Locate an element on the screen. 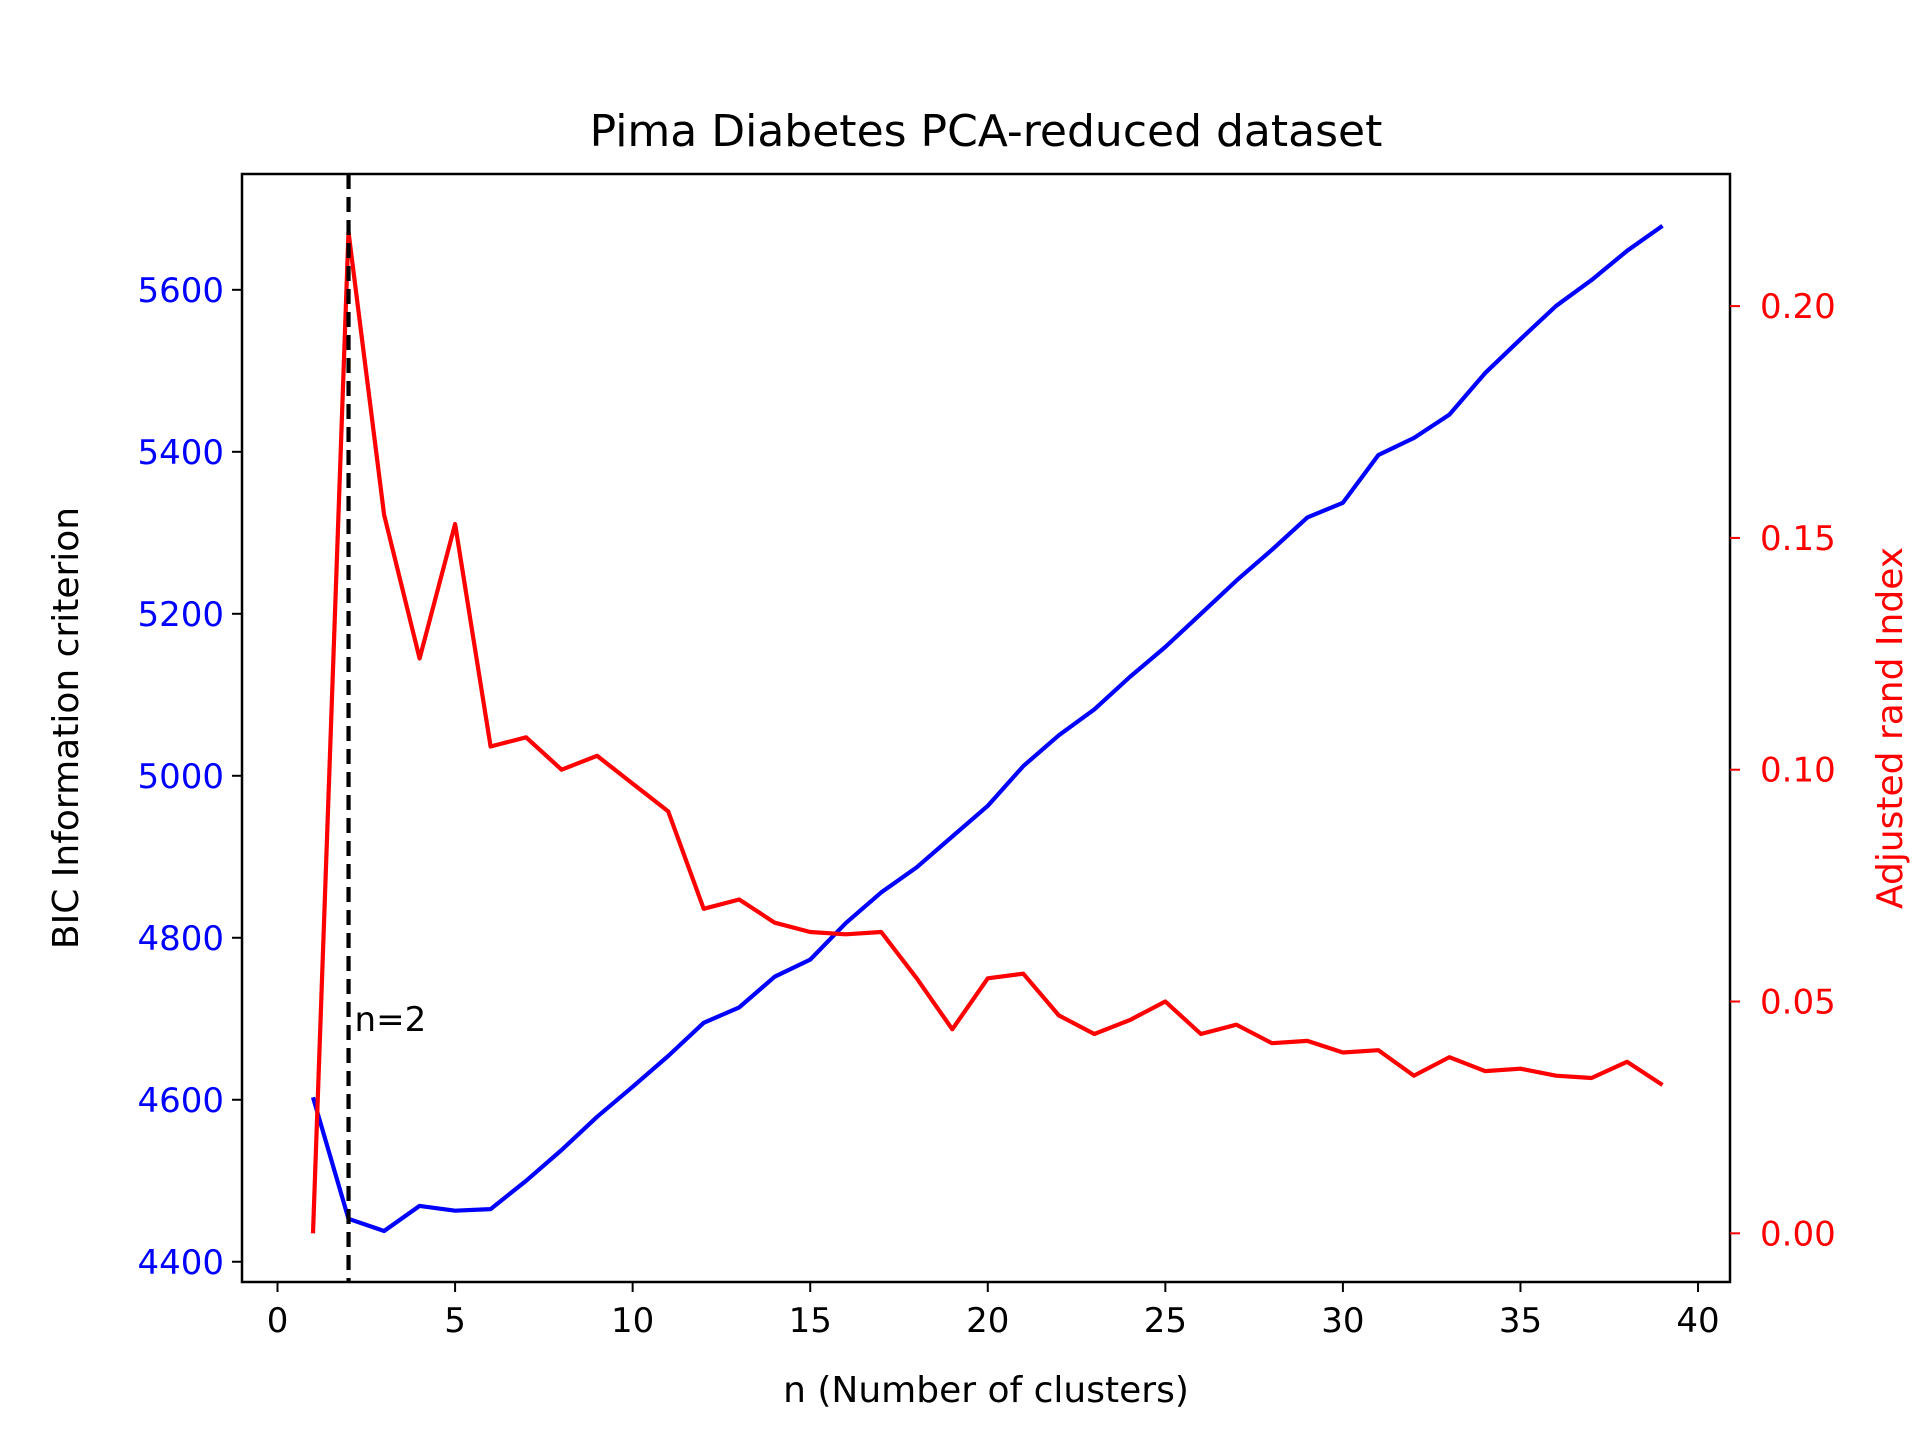  chart-title: Pima Diabetes PCA-reduced dataset is located at coordinates (986, 131).